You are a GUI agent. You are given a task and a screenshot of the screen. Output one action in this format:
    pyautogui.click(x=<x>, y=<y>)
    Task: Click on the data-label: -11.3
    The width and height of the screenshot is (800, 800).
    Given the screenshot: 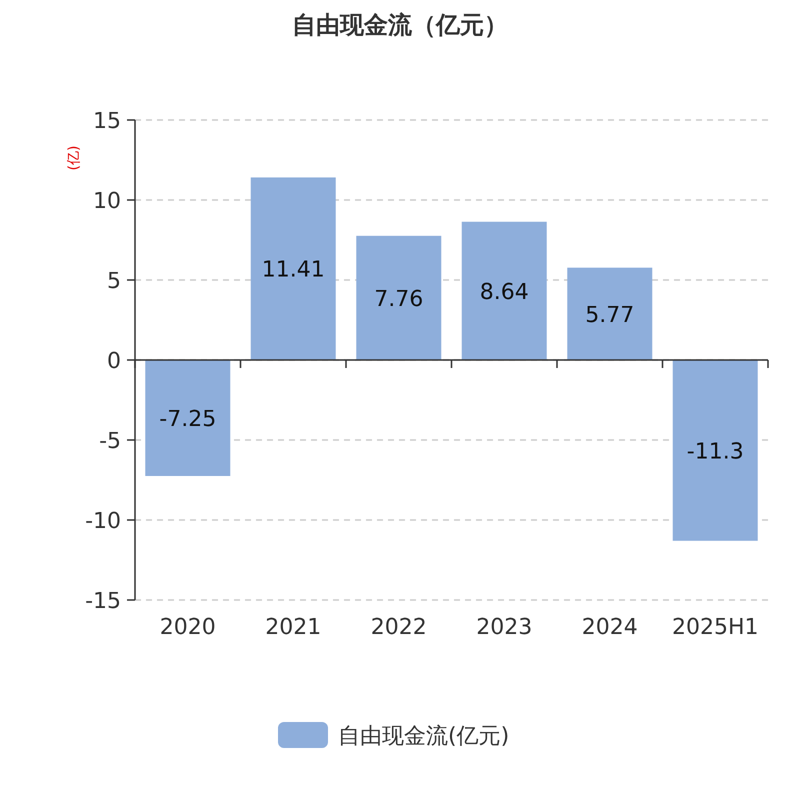 What is the action you would take?
    pyautogui.click(x=715, y=451)
    